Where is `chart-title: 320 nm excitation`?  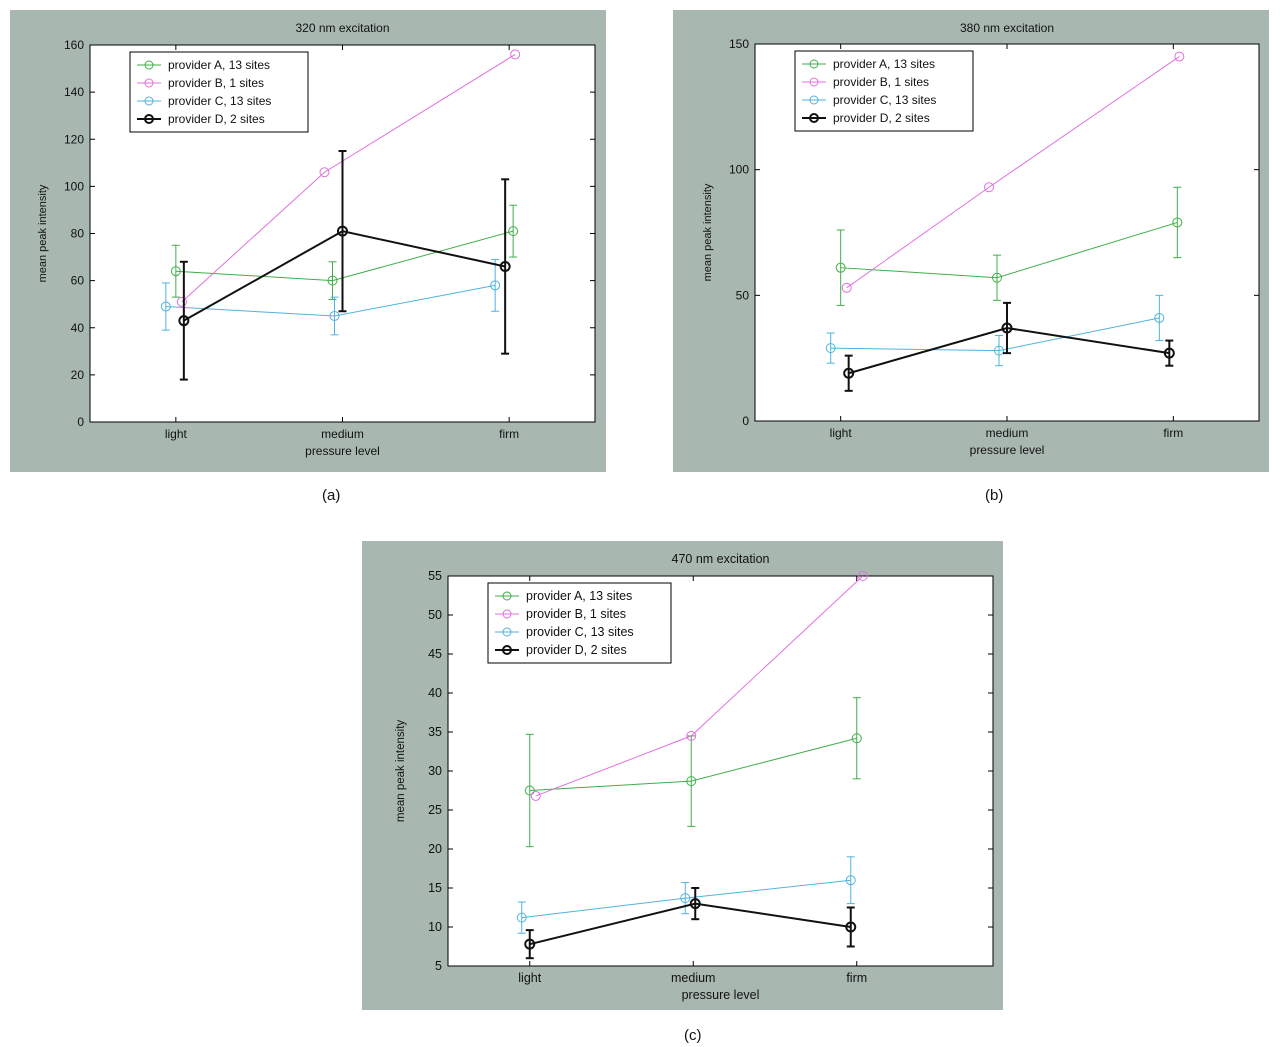
chart-title: 320 nm excitation is located at coordinates (342, 28).